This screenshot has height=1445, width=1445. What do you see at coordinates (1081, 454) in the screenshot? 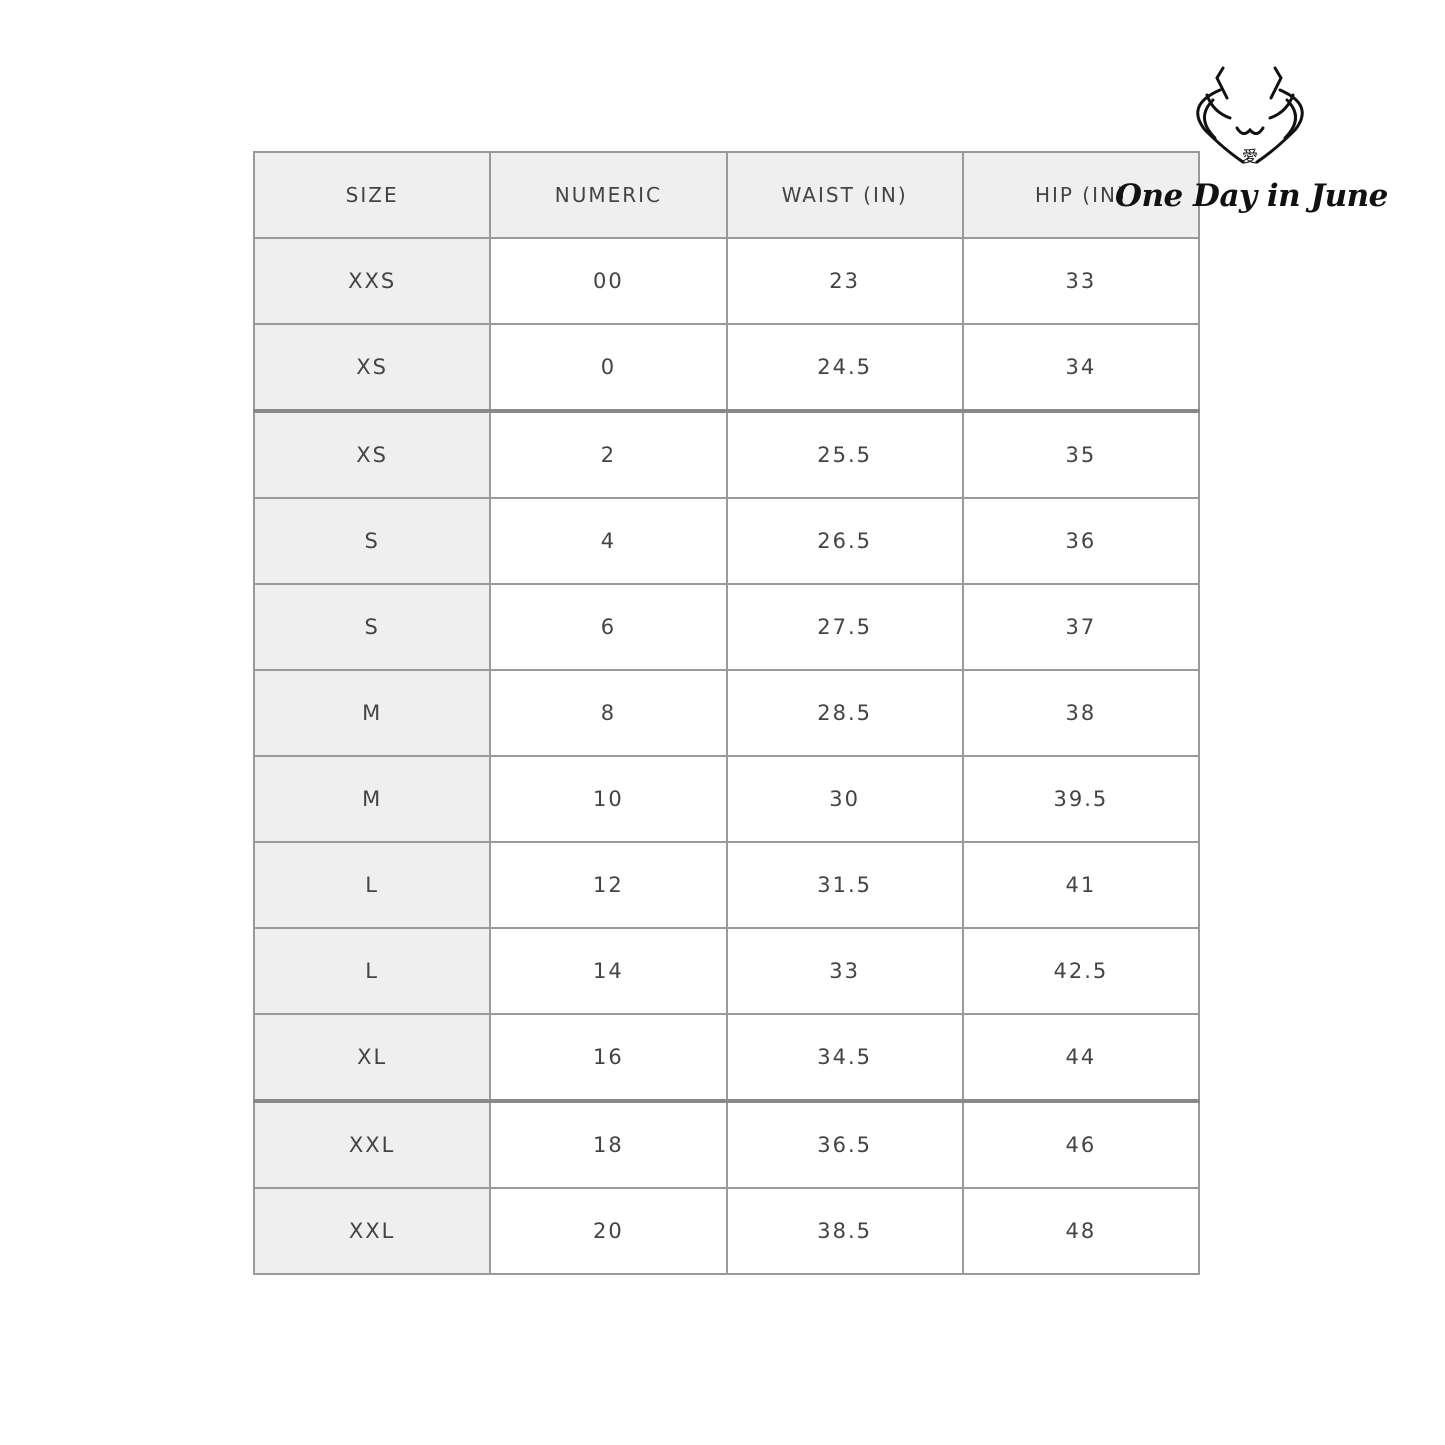
I see `cell-hip: 35` at bounding box center [1081, 454].